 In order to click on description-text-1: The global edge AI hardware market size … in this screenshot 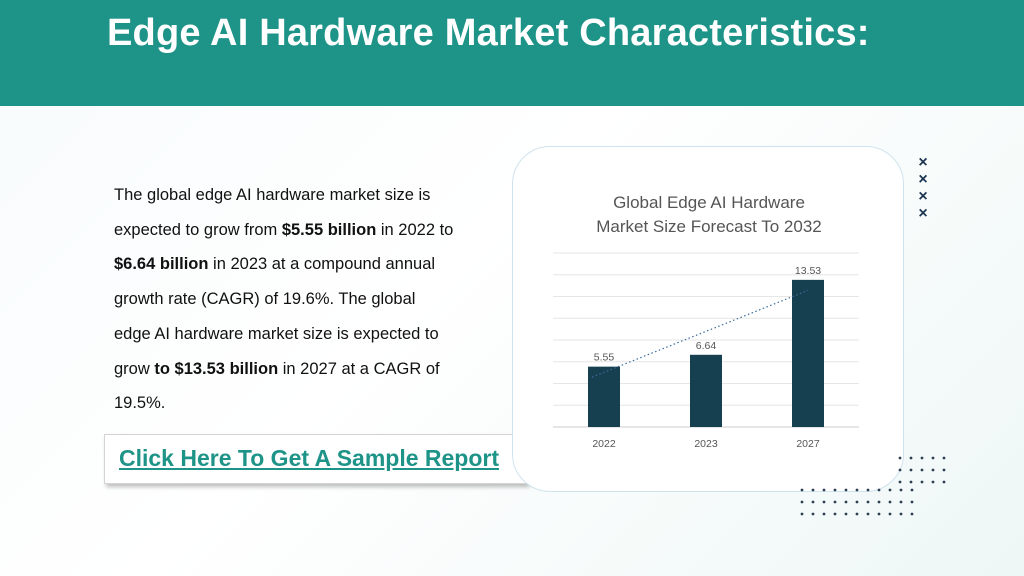, I will do `click(272, 212)`.